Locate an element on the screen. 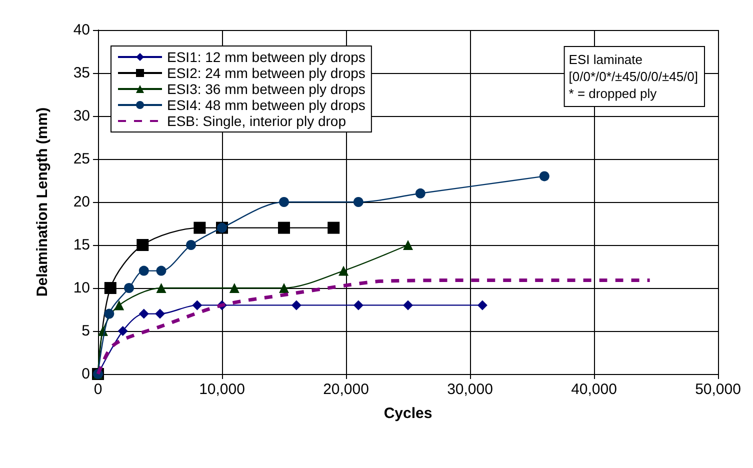 The image size is (753, 468). y-axis-title: Delamination Length (mm) is located at coordinates (42, 202).